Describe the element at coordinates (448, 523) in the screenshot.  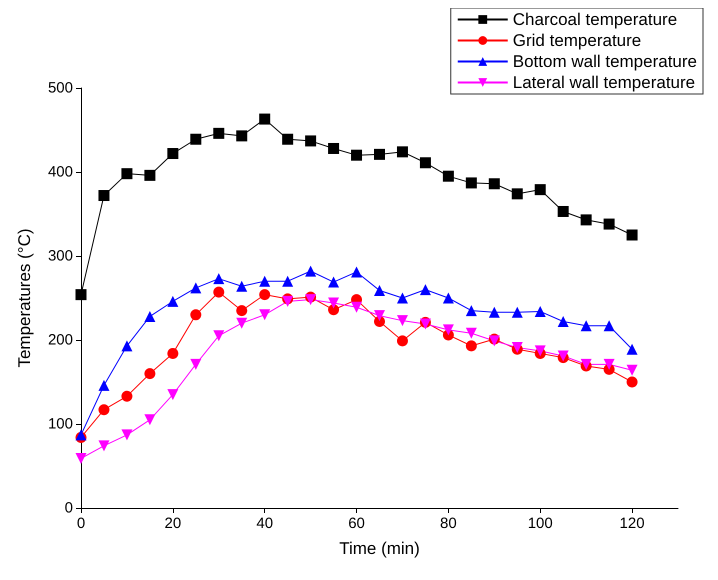
I see `x-tick-label: 80` at that location.